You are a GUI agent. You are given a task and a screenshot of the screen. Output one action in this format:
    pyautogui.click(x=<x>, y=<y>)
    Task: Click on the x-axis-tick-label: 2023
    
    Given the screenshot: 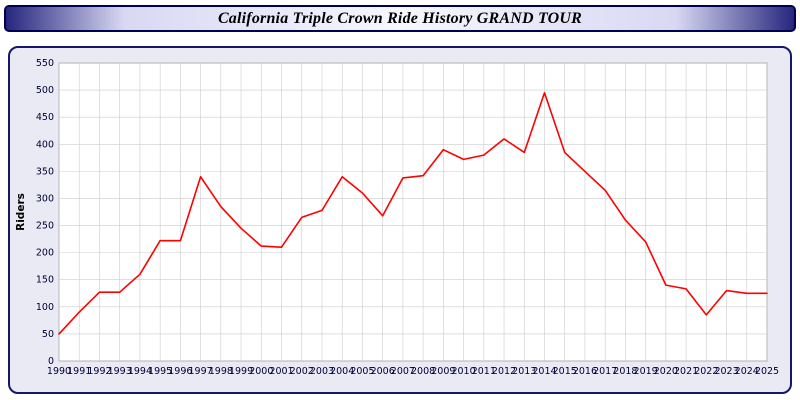 What is the action you would take?
    pyautogui.click(x=726, y=371)
    